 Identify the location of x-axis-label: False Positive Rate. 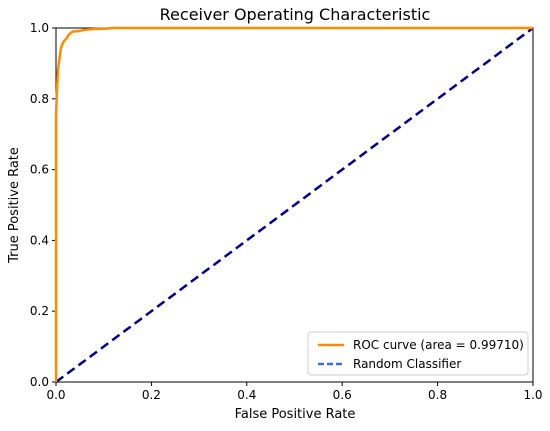
(295, 414).